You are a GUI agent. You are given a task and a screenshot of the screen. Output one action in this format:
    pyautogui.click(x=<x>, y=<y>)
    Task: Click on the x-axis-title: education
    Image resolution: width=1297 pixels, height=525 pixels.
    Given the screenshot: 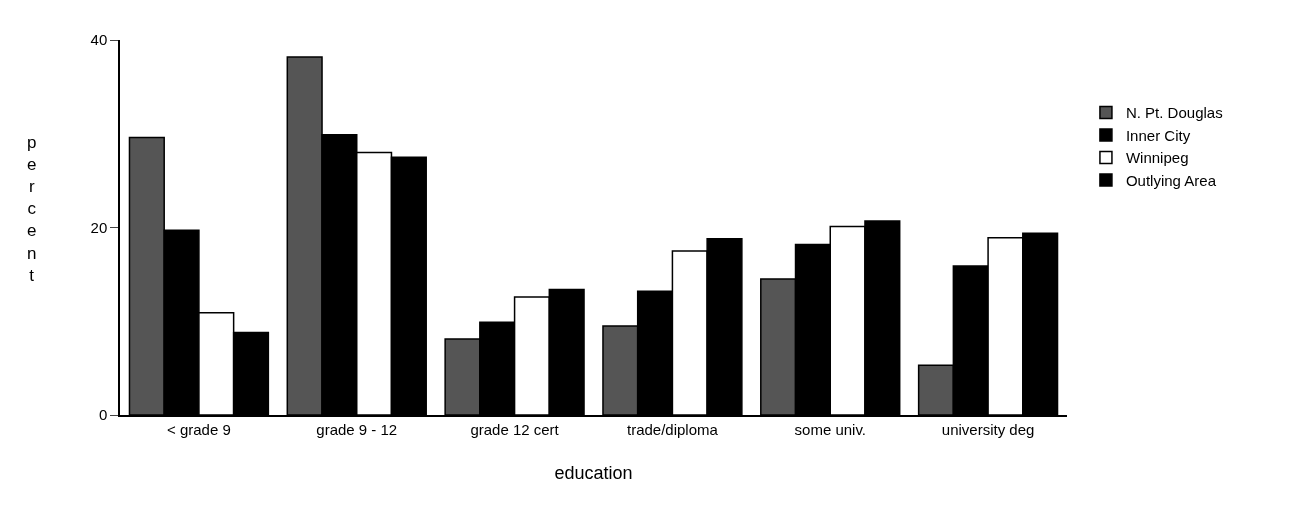 What is the action you would take?
    pyautogui.click(x=593, y=473)
    